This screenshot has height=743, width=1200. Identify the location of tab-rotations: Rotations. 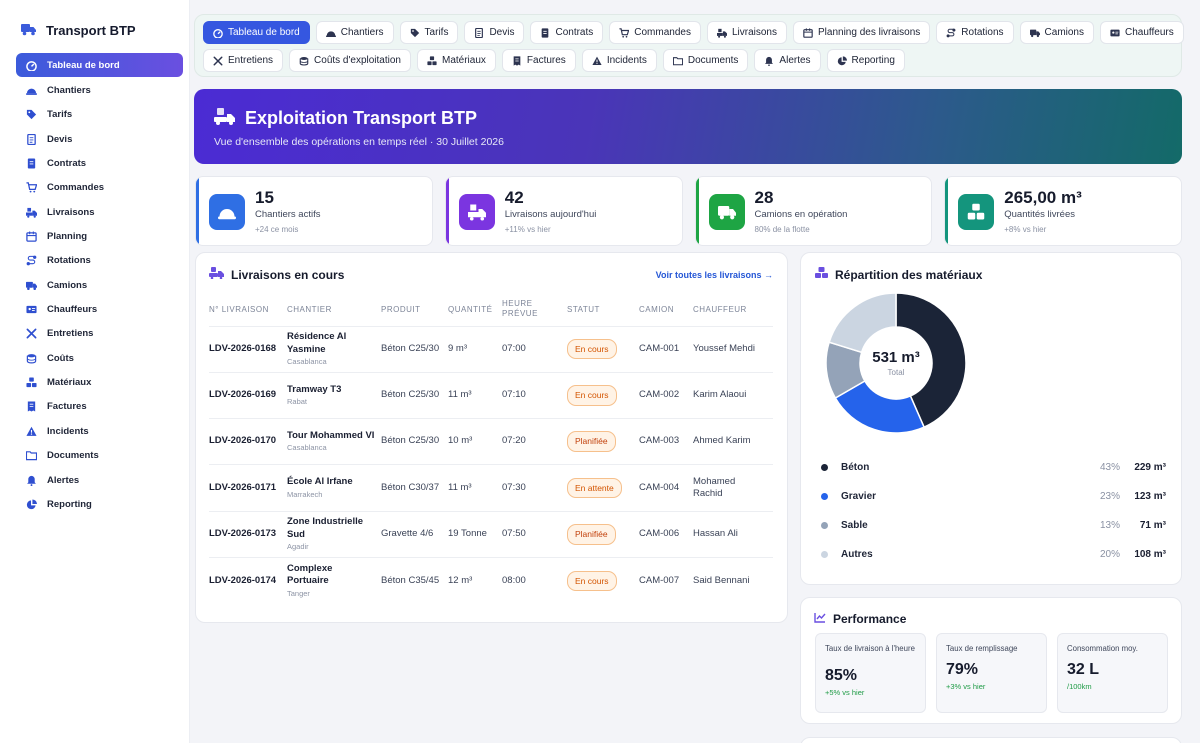
(975, 32).